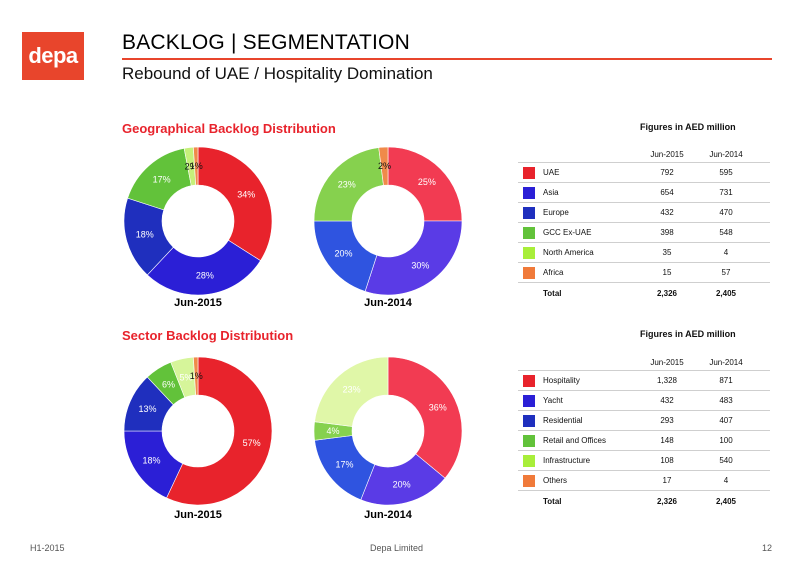 The width and height of the screenshot is (800, 566). Describe the element at coordinates (552, 293) in the screenshot. I see `total-label: Total` at that location.